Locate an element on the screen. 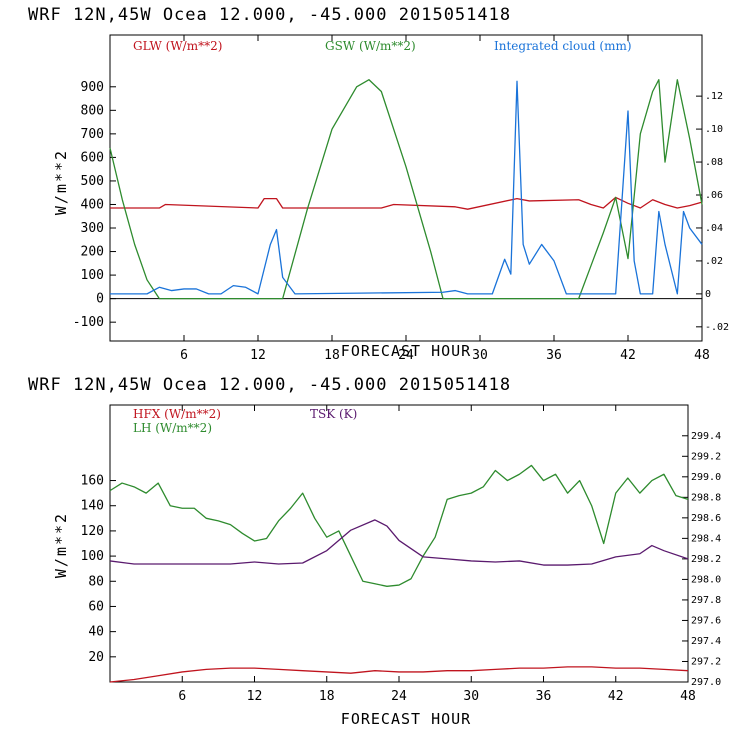 The height and width of the screenshot is (740, 740). panel1-x-axis-label: FORECAST HOUR is located at coordinates (406, 351).